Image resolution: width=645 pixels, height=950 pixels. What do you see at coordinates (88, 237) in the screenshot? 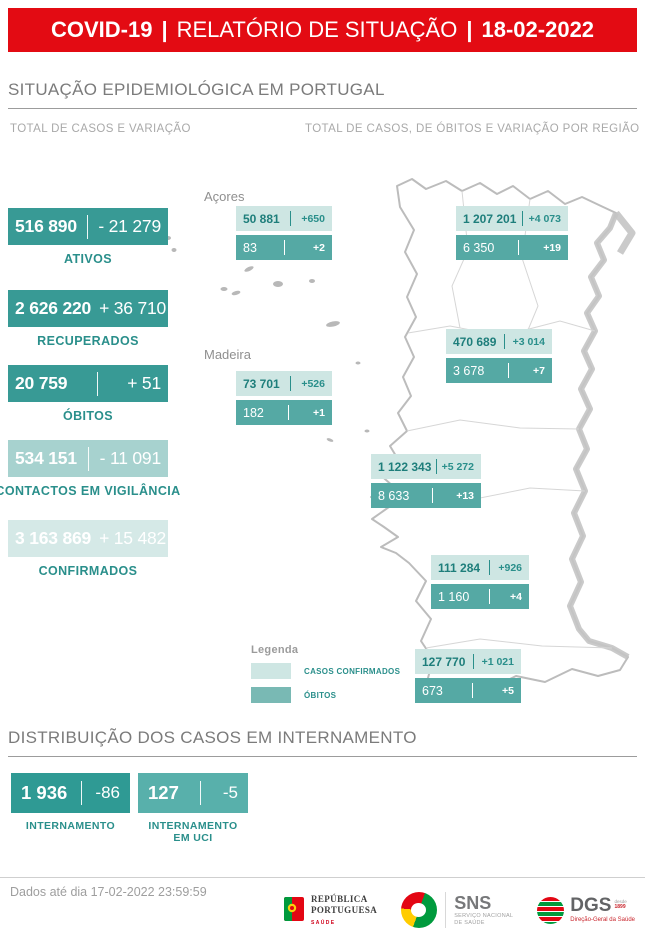
I see `stat-ativos: 516 890 - 21 279 ATIVOS` at bounding box center [88, 237].